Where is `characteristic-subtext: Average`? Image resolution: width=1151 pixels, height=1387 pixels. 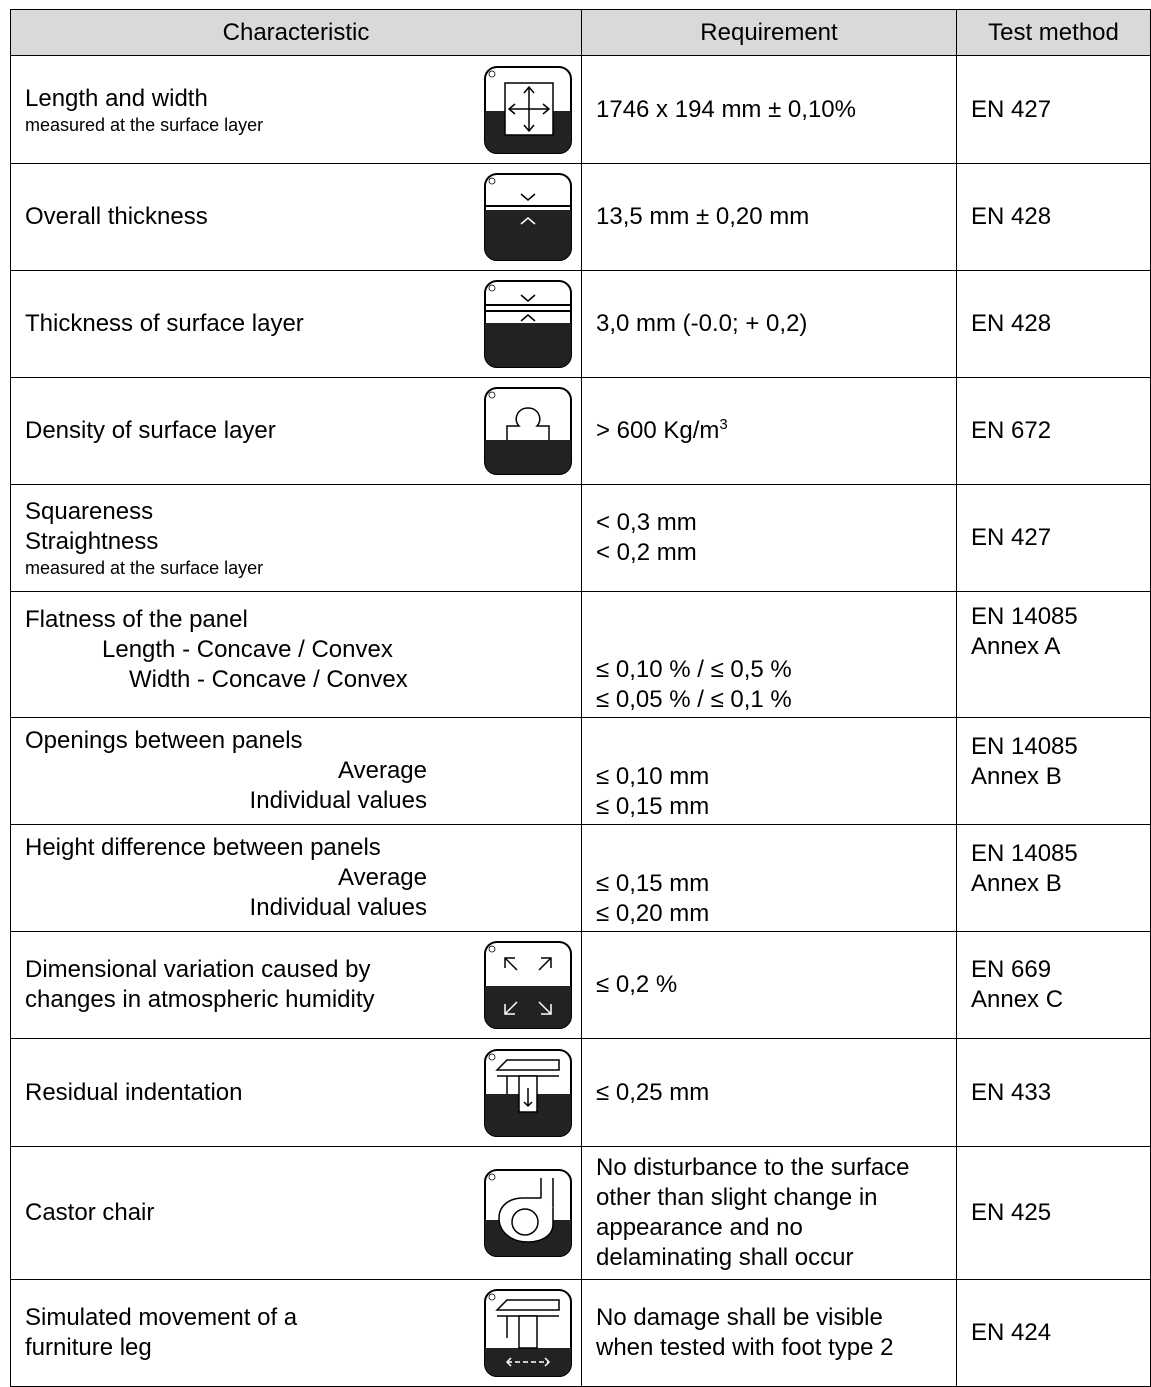
characteristic-subtext: Average is located at coordinates (382, 770).